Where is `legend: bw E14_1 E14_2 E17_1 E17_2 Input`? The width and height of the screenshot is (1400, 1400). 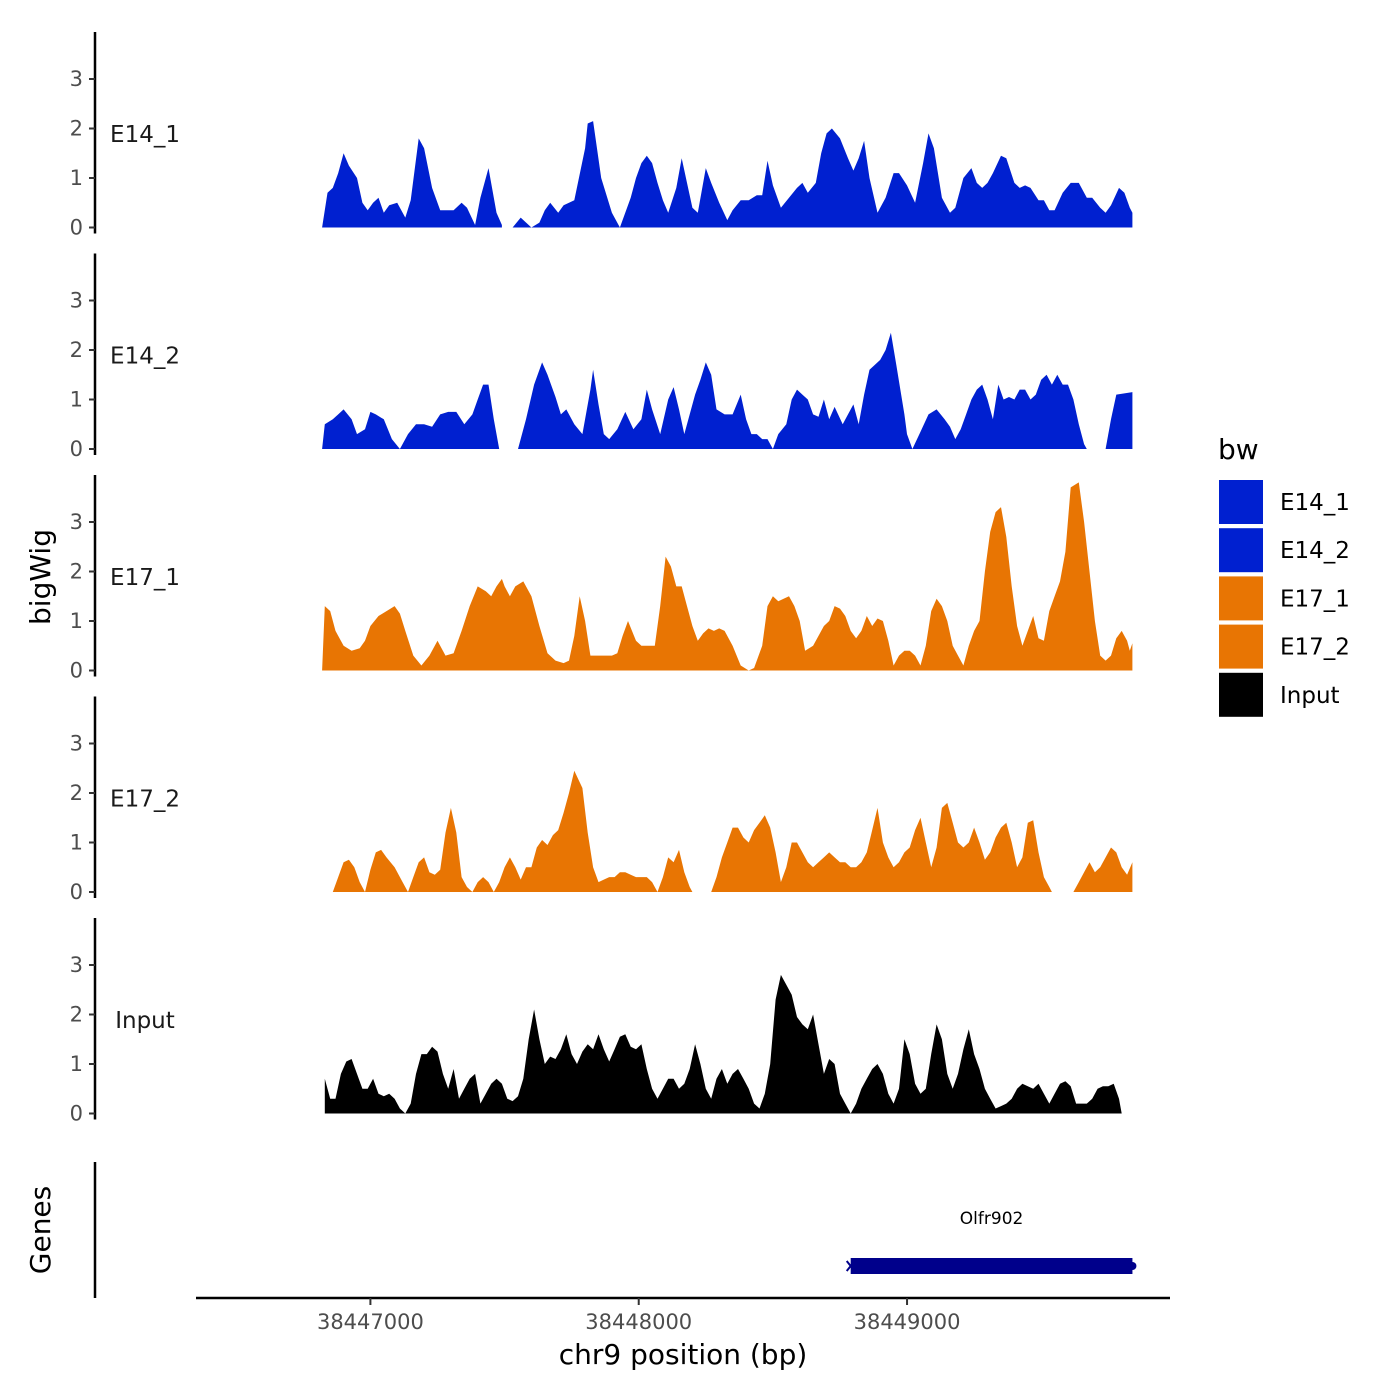
legend: bw E14_1 E14_2 E17_1 E17_2 Input is located at coordinates (1284, 575).